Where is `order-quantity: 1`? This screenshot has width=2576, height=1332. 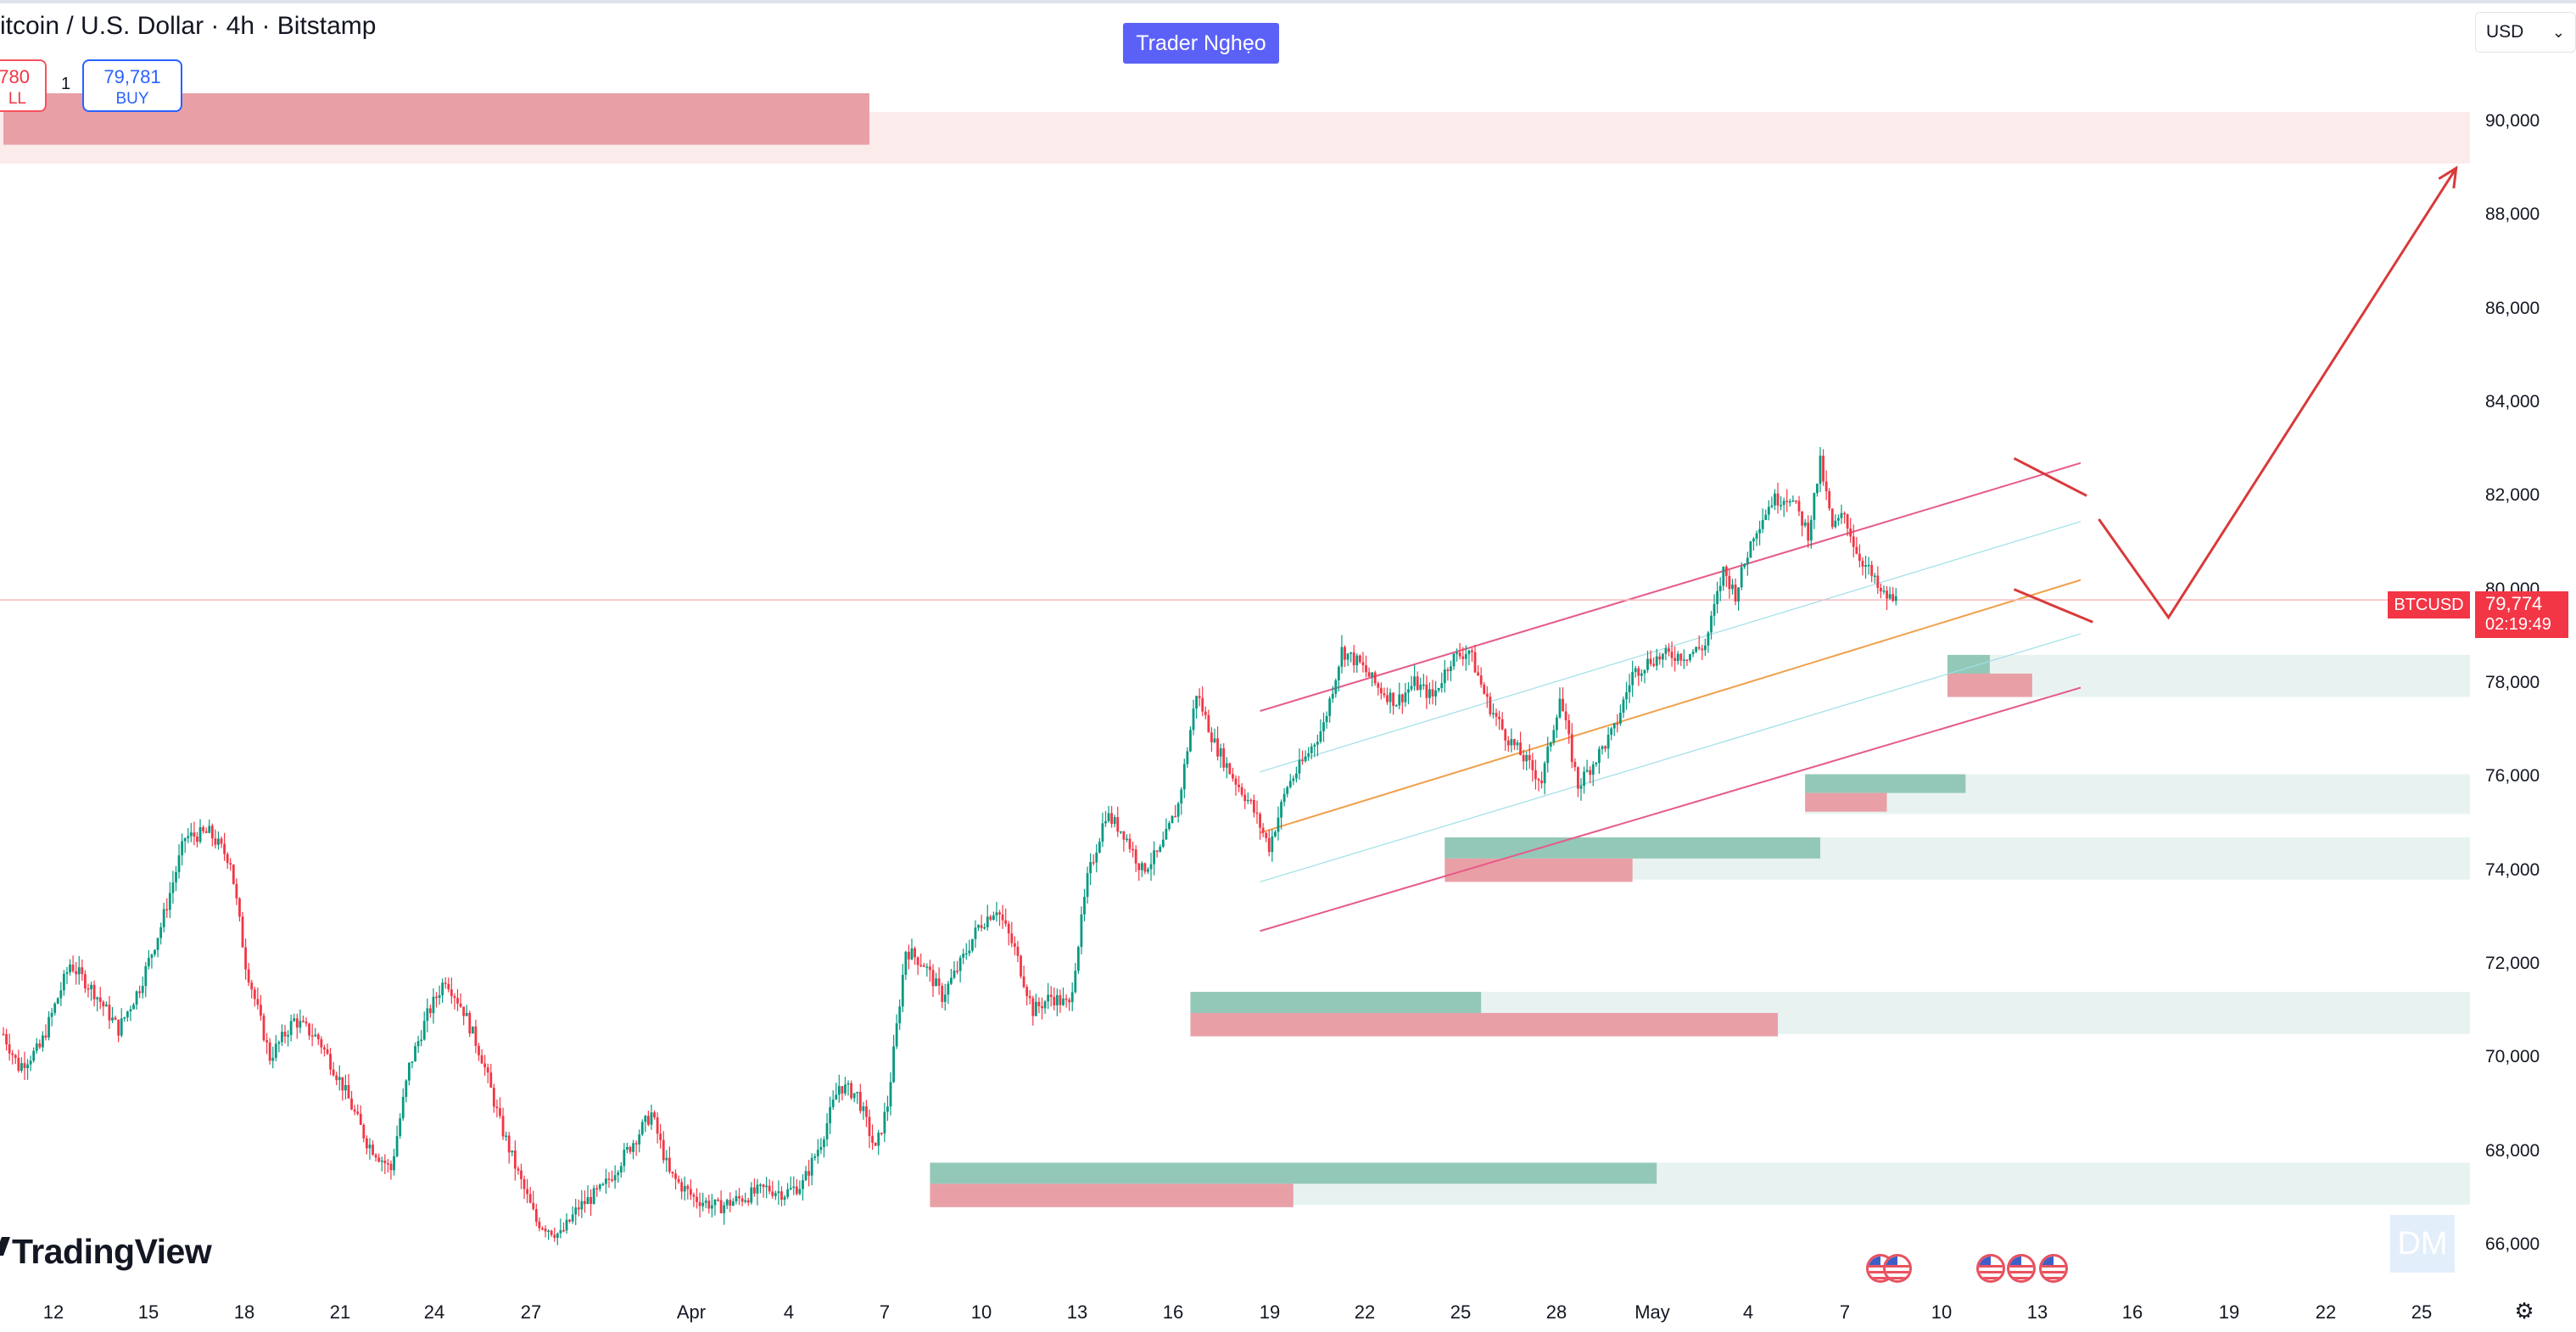
order-quantity: 1 is located at coordinates (66, 84).